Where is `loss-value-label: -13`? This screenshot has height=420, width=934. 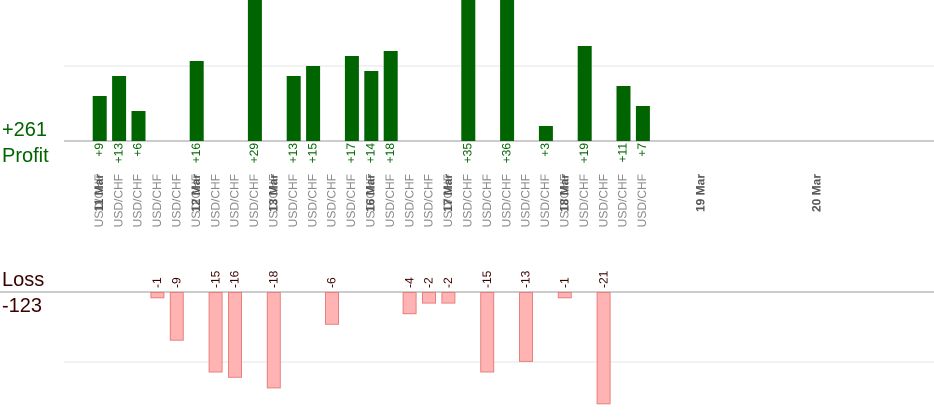 loss-value-label: -13 is located at coordinates (526, 279).